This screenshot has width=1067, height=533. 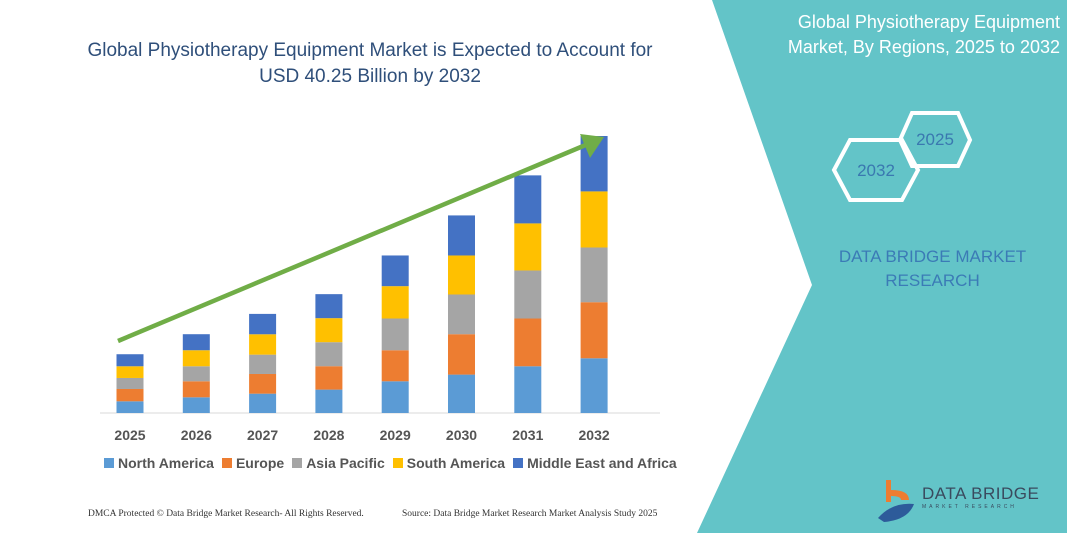 I want to click on hexagon-2032, so click(x=876, y=170).